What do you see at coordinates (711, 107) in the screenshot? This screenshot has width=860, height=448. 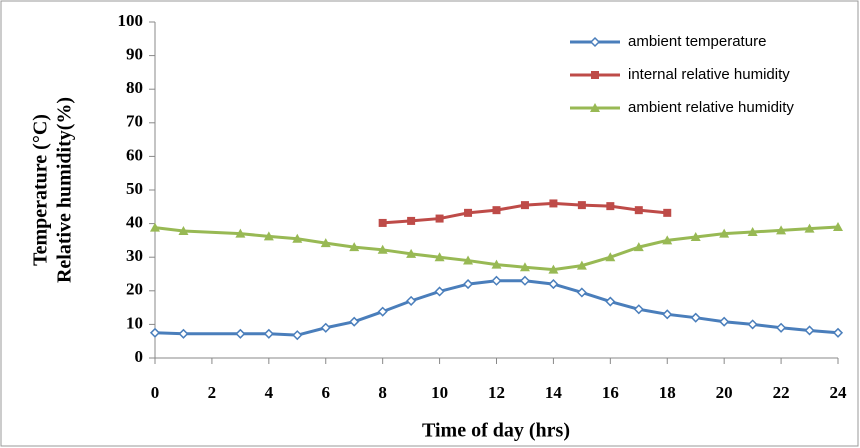 I see `legend-label: ambient relative humidity` at bounding box center [711, 107].